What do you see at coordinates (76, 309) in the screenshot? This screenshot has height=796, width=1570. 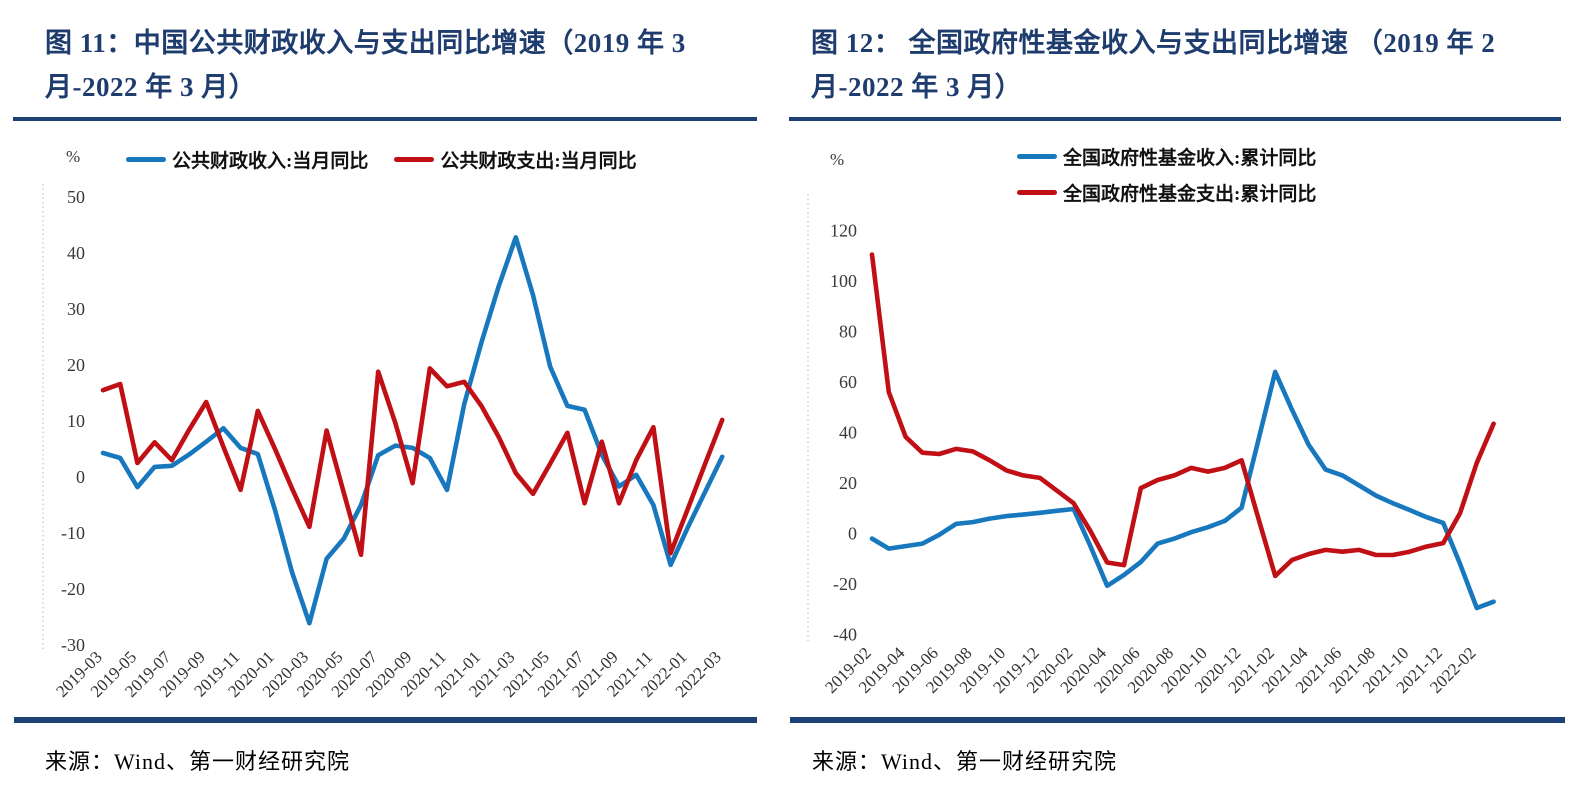 I see `svg-text: 30` at bounding box center [76, 309].